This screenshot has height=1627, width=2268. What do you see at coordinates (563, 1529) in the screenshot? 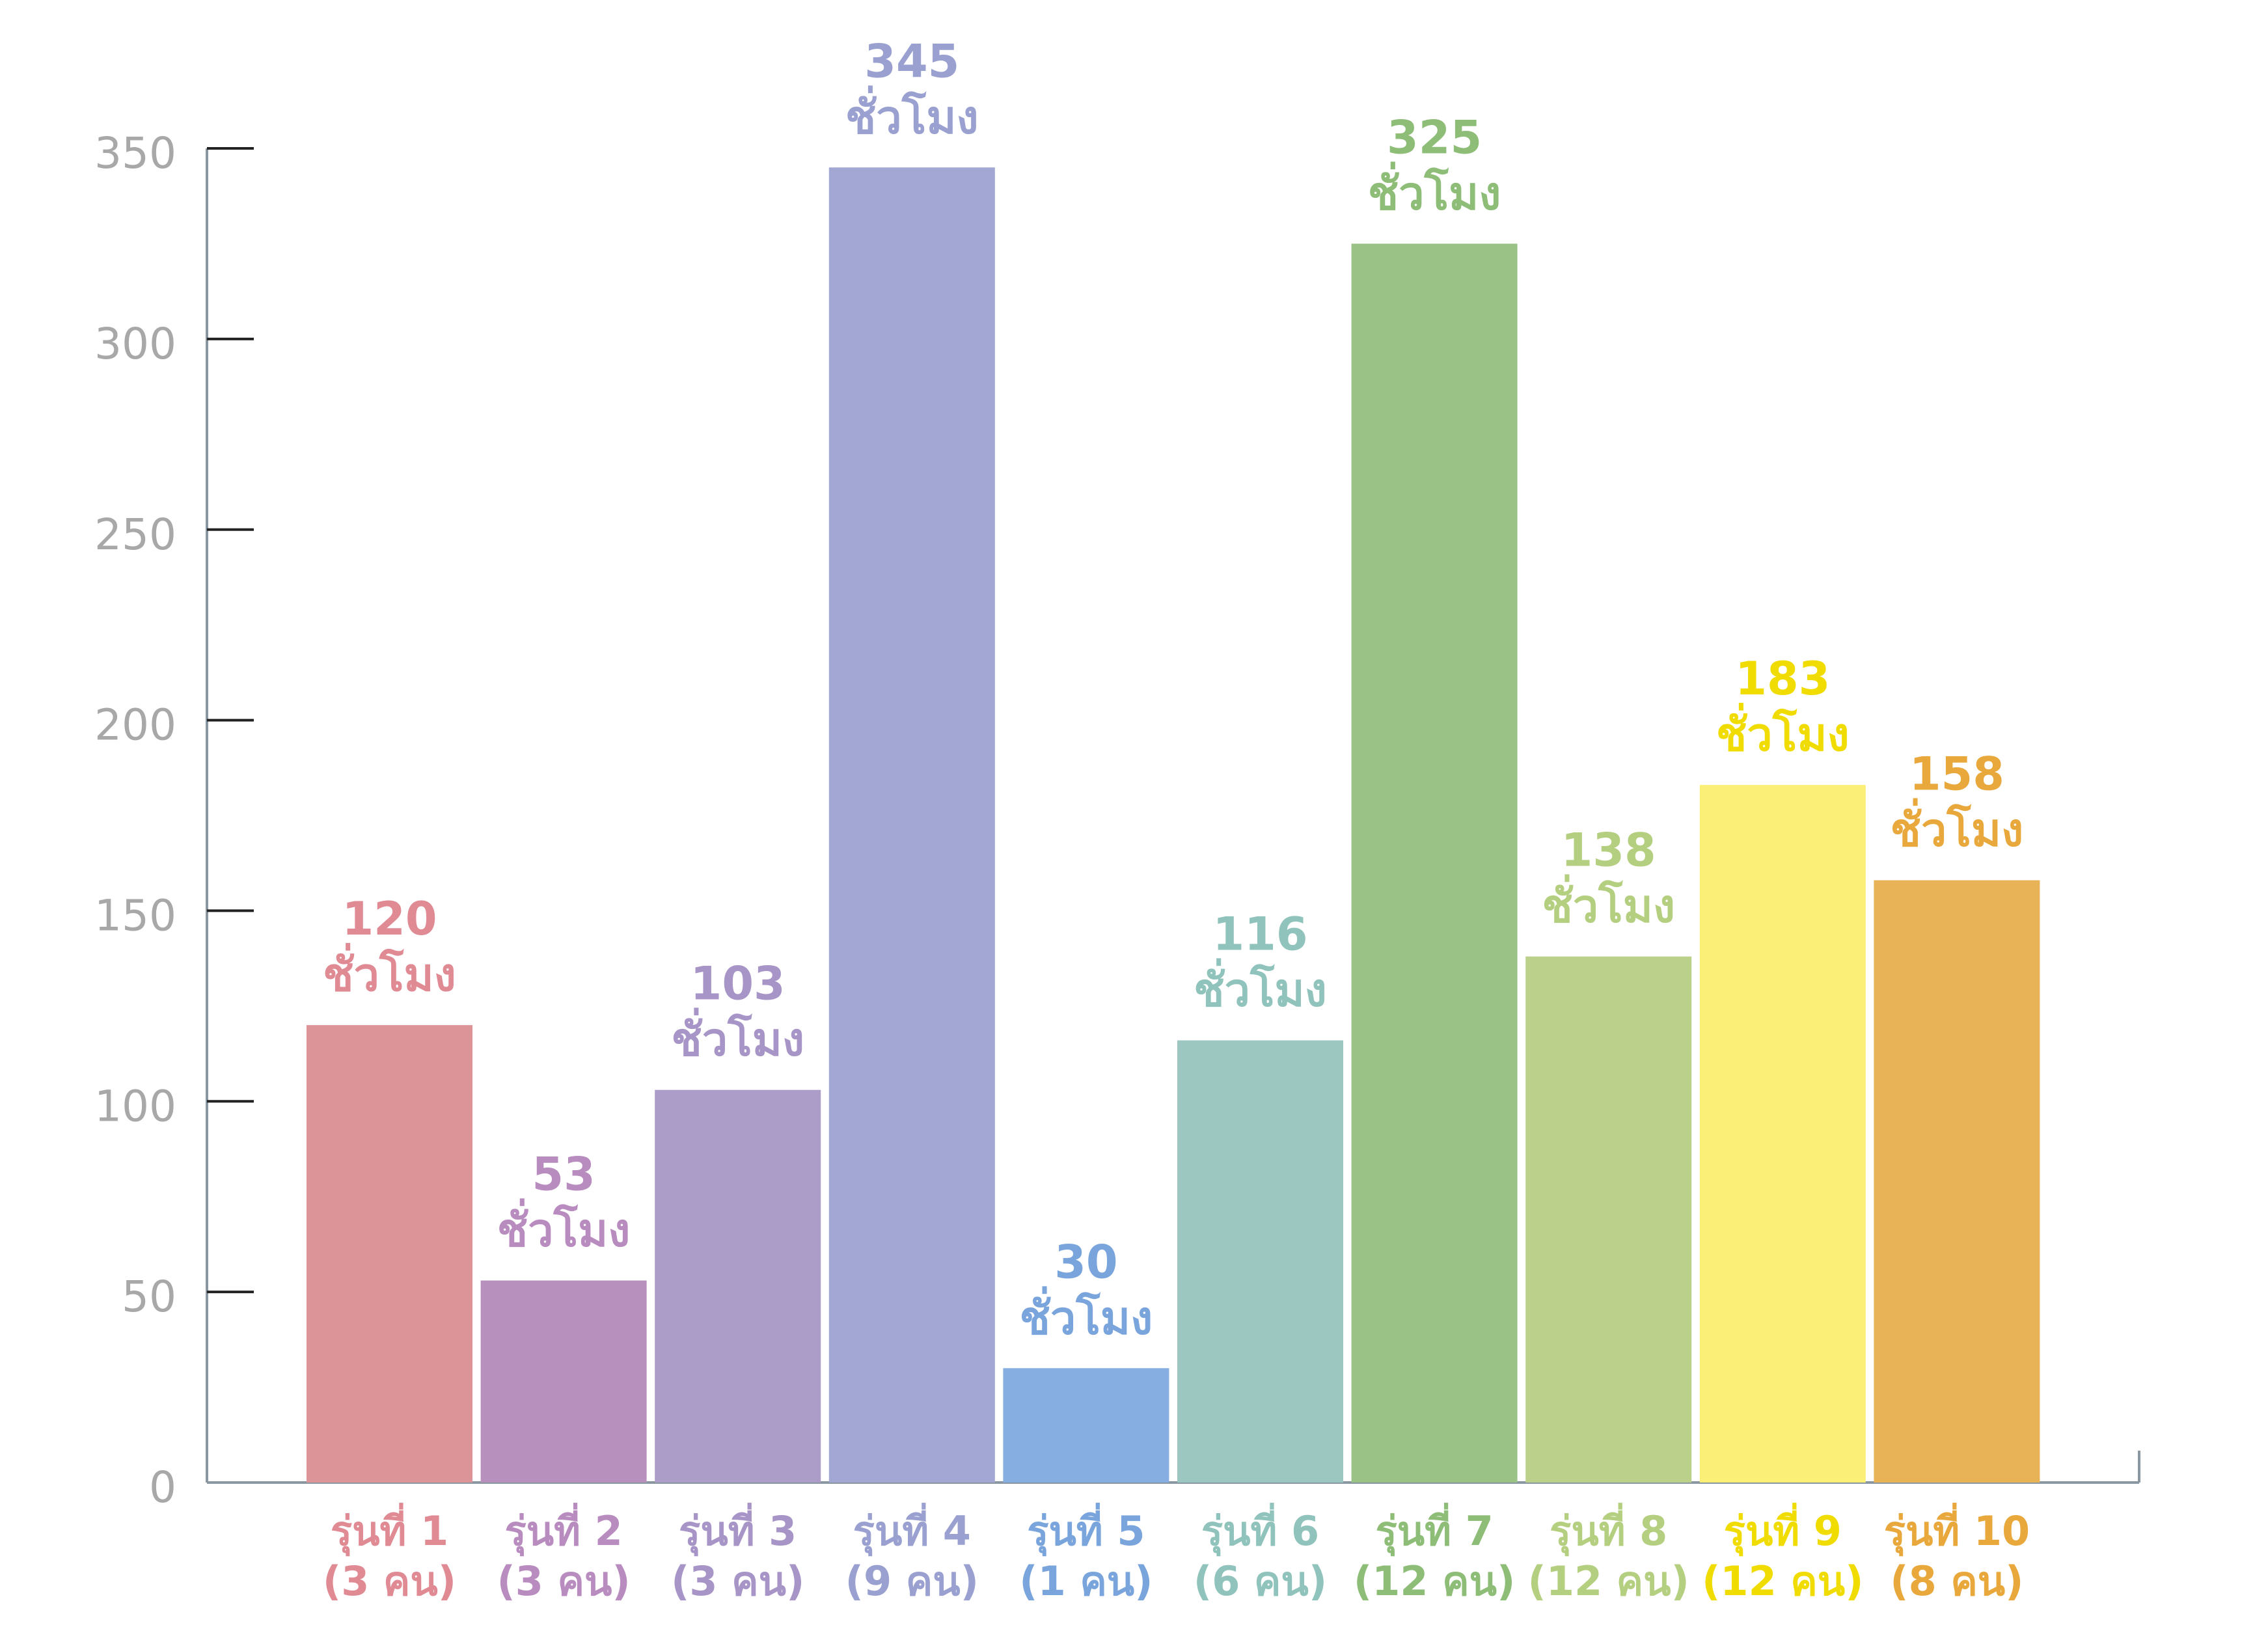
I see `x-tick-label: รุ่นที่ 2` at bounding box center [563, 1529].